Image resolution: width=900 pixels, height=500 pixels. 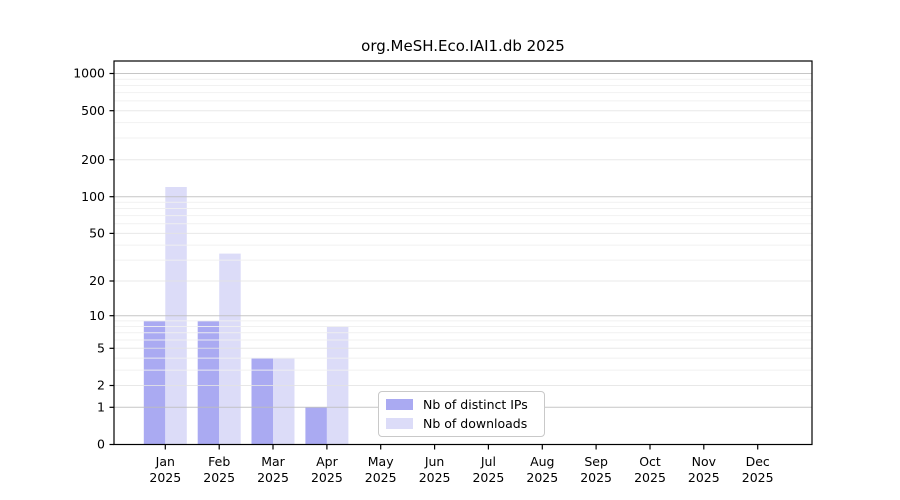 I want to click on x-tick-label-month-jun: Jun, so click(x=434, y=461).